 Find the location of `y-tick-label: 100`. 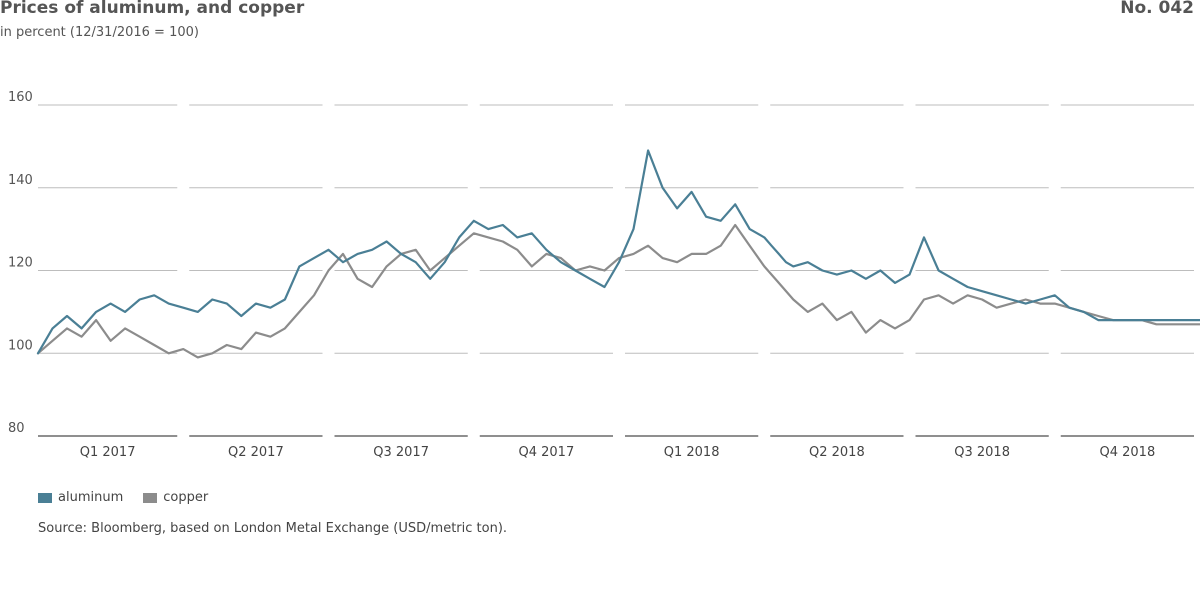

y-tick-label: 100 is located at coordinates (20, 345).